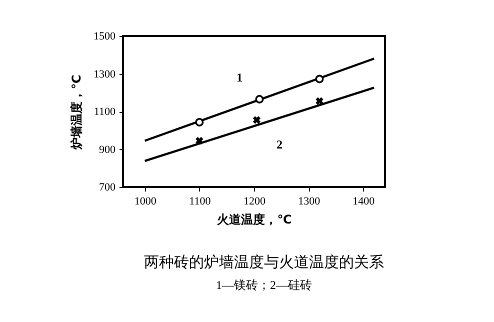 The height and width of the screenshot is (322, 494). I want to click on y-axis-title: 炉墙温度，℃, so click(77, 112).